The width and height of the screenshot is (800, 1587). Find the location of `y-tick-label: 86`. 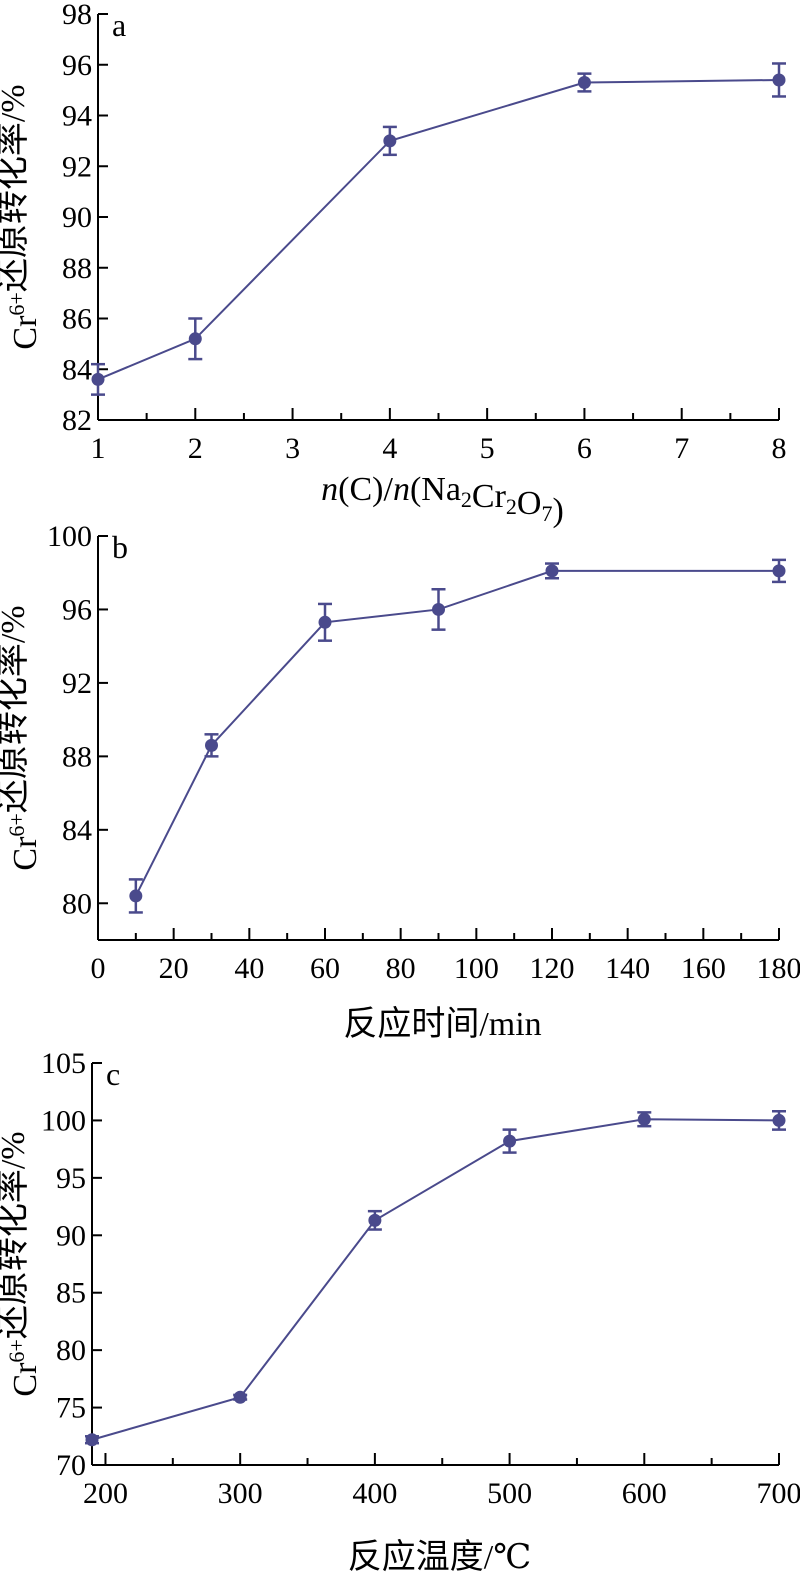

y-tick-label: 86 is located at coordinates (77, 319).